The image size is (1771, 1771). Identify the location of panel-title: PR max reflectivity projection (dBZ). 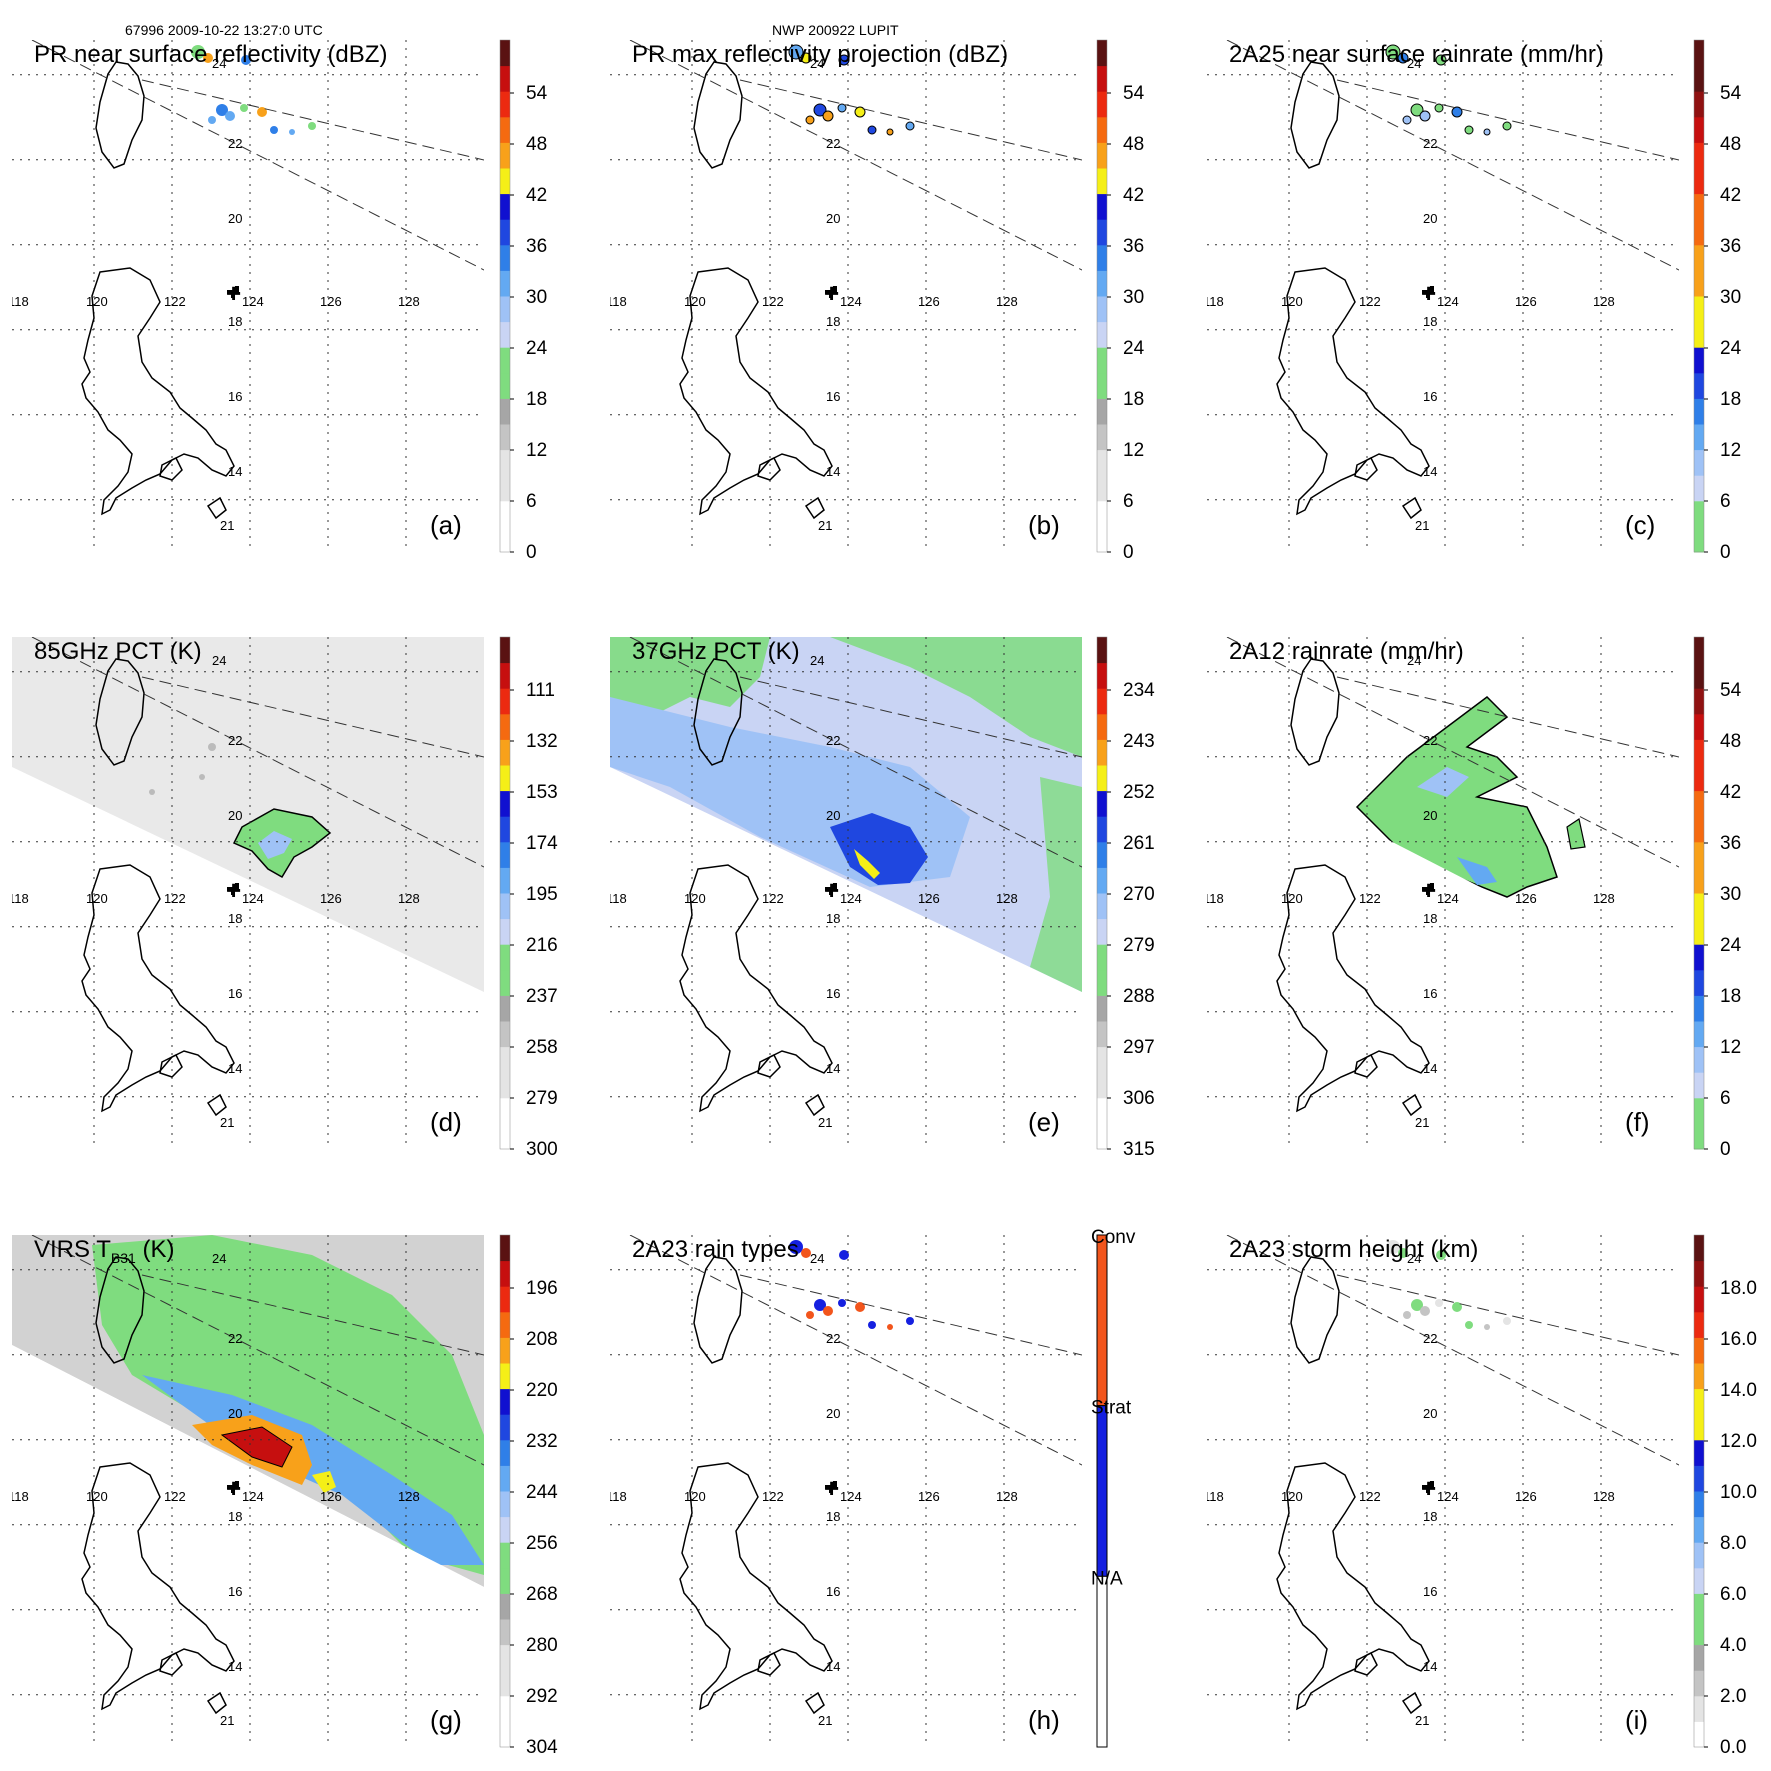
(820, 54).